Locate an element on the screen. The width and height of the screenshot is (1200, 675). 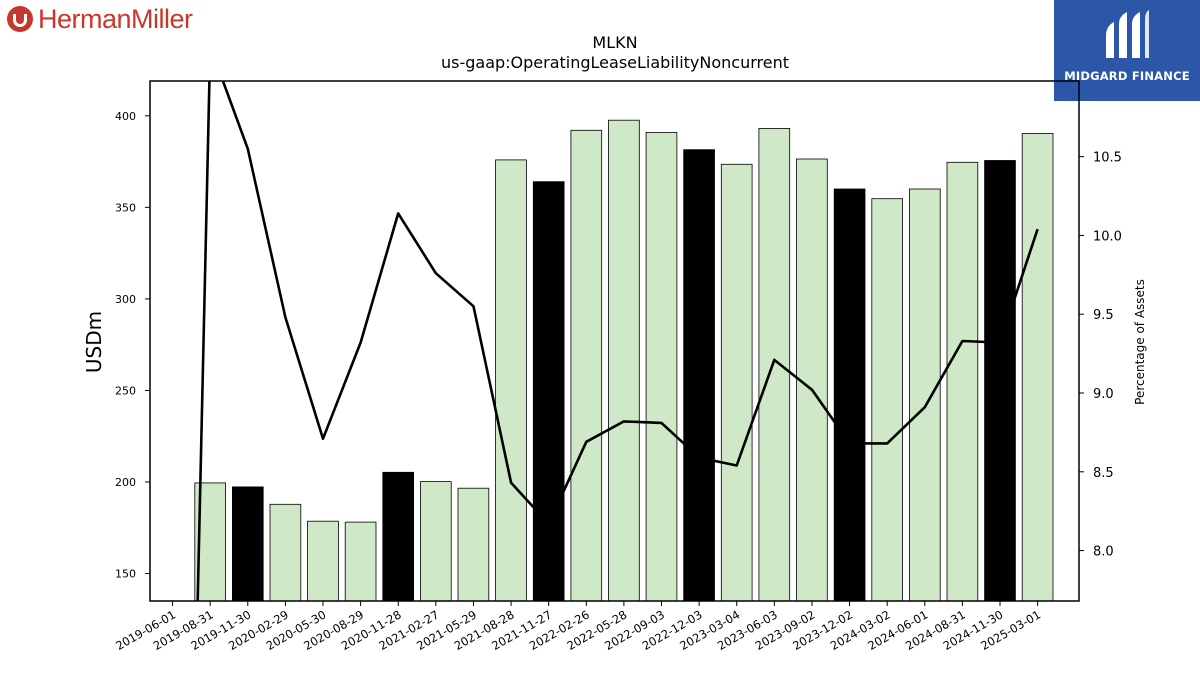
company-logo: HermanMiller is located at coordinates (99, 19).